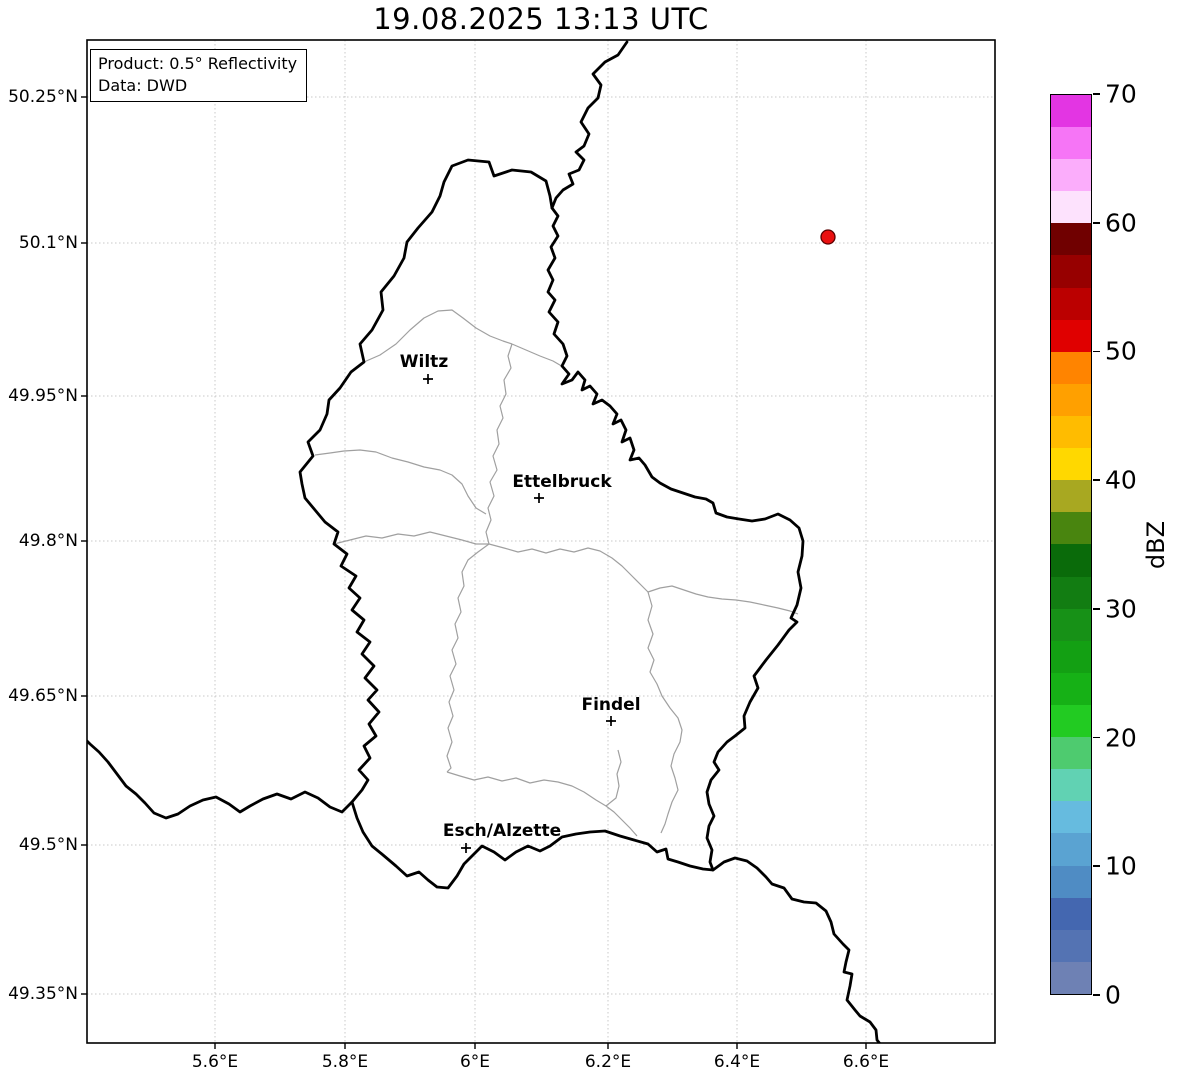 This screenshot has height=1081, width=1184. I want to click on city-label: Findel, so click(611, 705).